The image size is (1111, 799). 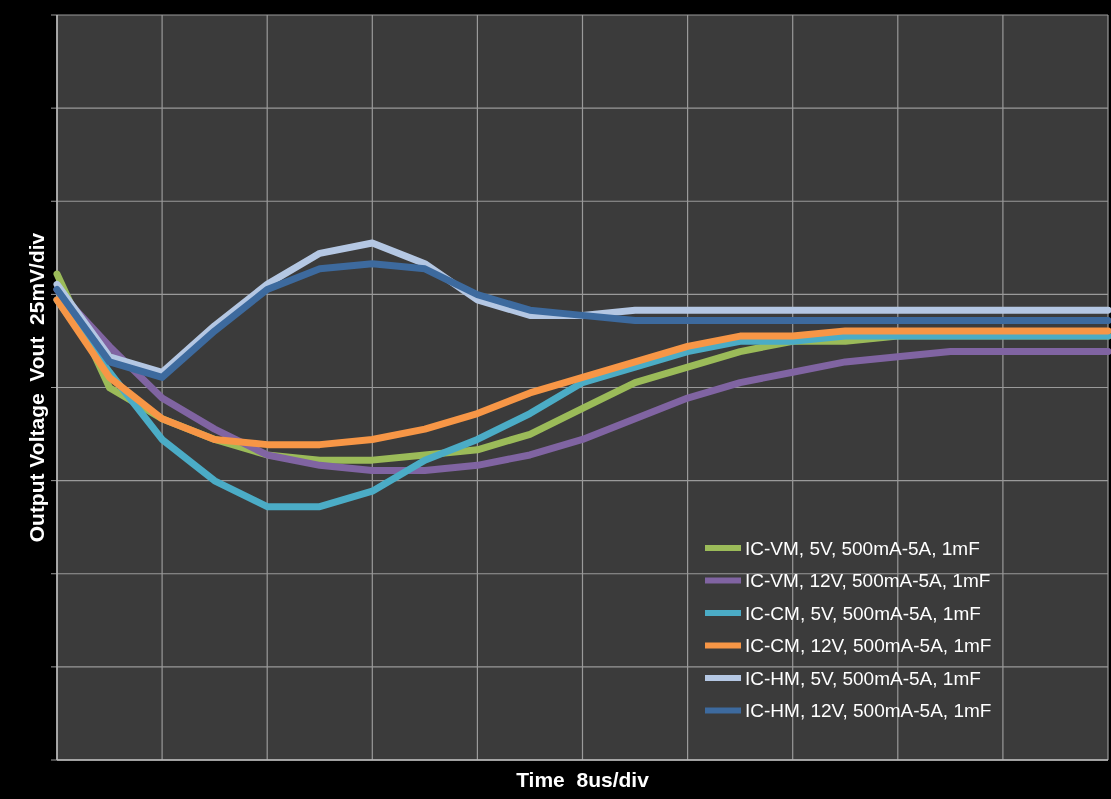 I want to click on legend-label: IC-VM, 5V, 500mA-5A, 1mF, so click(x=862, y=548).